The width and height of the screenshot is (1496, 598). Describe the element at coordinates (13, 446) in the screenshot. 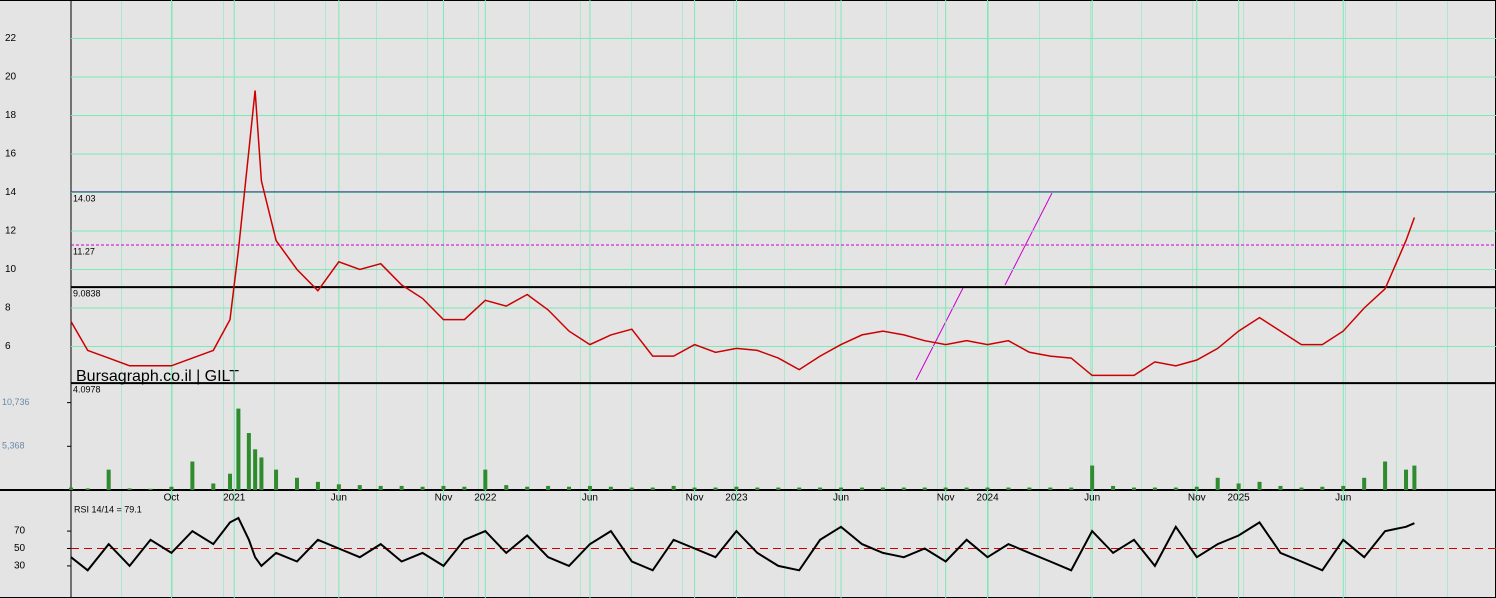

I see `y-tick-label: 5,368` at that location.